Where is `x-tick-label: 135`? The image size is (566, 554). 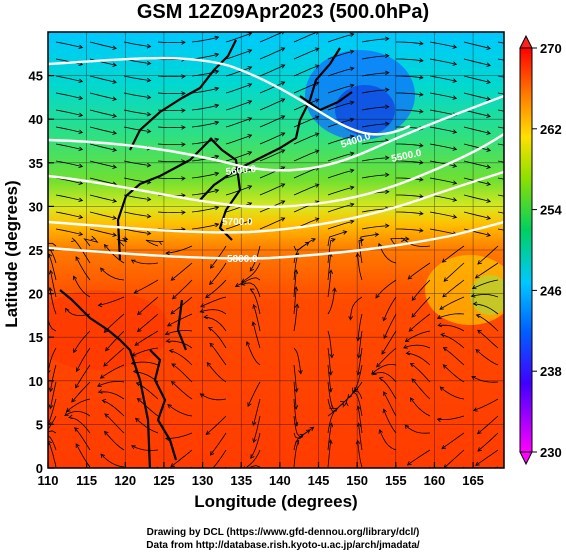 x-tick-label: 135 is located at coordinates (241, 480).